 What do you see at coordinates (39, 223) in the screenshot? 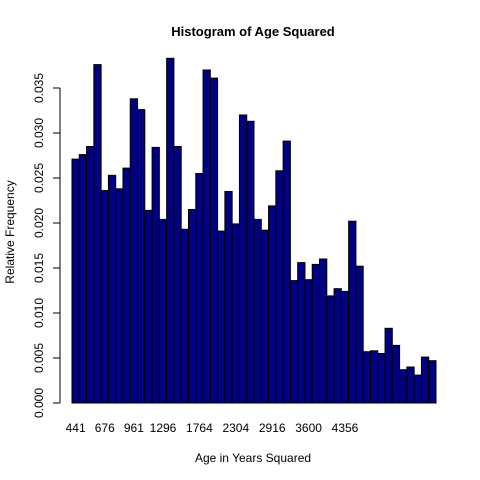
I see `y-tick-label: 0.020` at bounding box center [39, 223].